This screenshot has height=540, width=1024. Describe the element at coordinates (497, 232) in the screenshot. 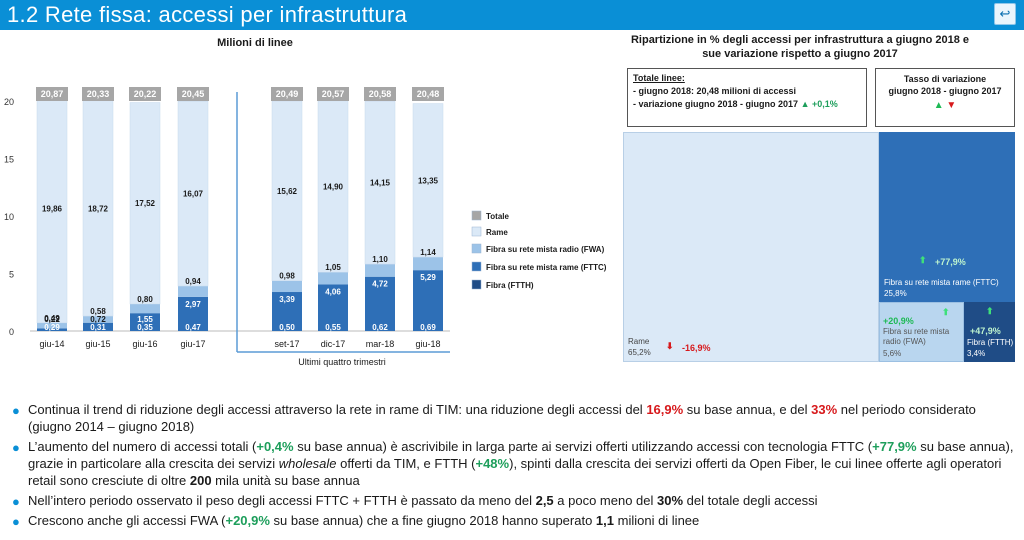

I see `legend-label: Rame` at that location.